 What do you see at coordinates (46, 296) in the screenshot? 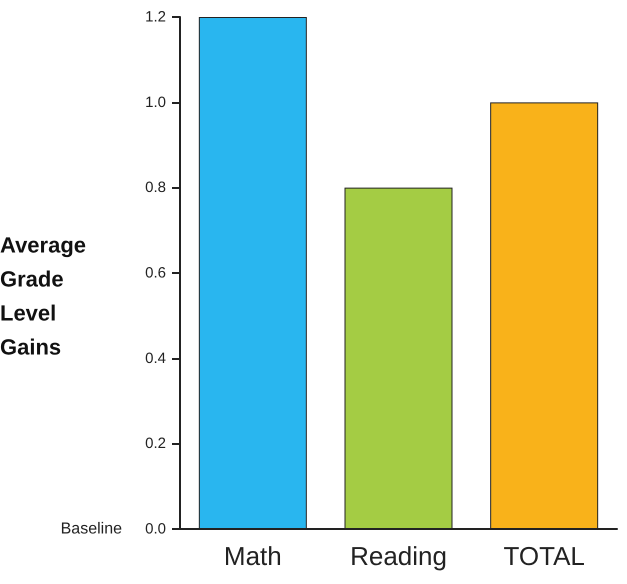
I see `y-axis-title: Average Grade Level Gains` at bounding box center [46, 296].